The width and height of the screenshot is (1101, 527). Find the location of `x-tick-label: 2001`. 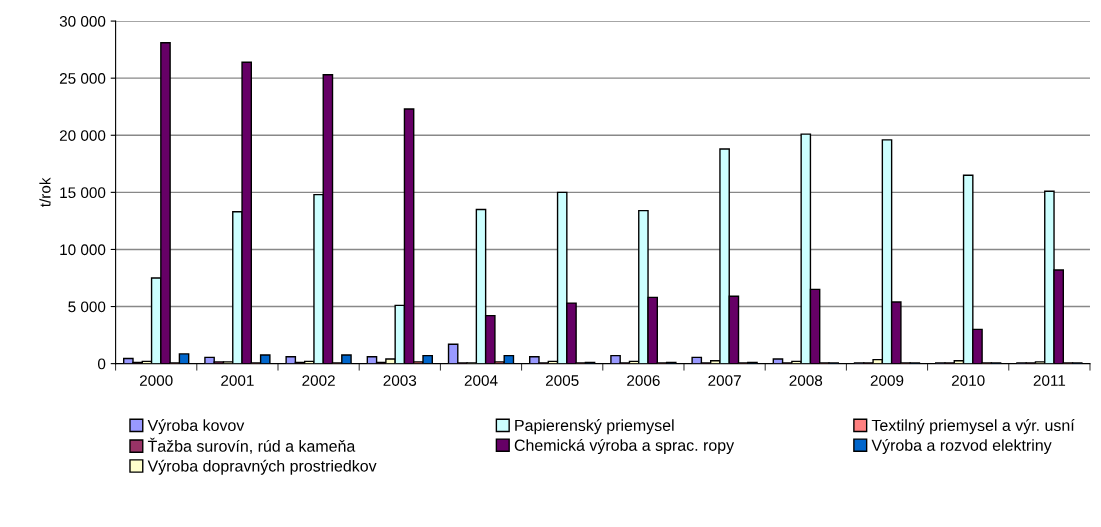

x-tick-label: 2001 is located at coordinates (237, 380).